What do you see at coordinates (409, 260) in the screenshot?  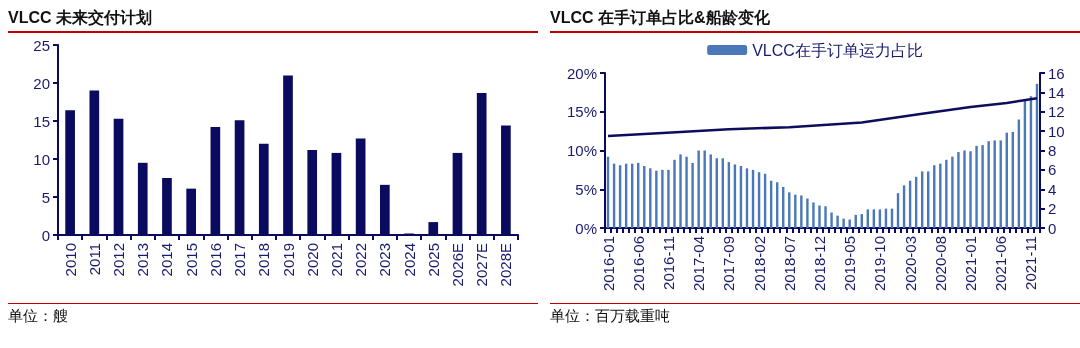 I see `x-tick-label: 2024` at bounding box center [409, 260].